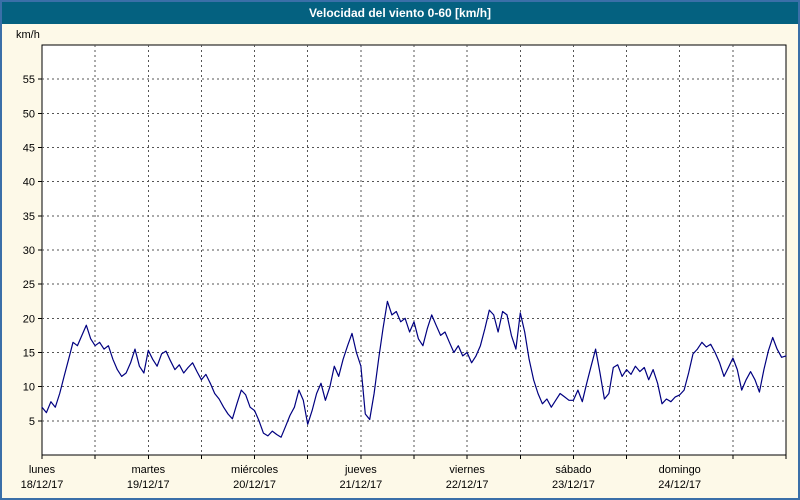  Describe the element at coordinates (255, 470) in the screenshot. I see `svg-text: miércoles` at that location.